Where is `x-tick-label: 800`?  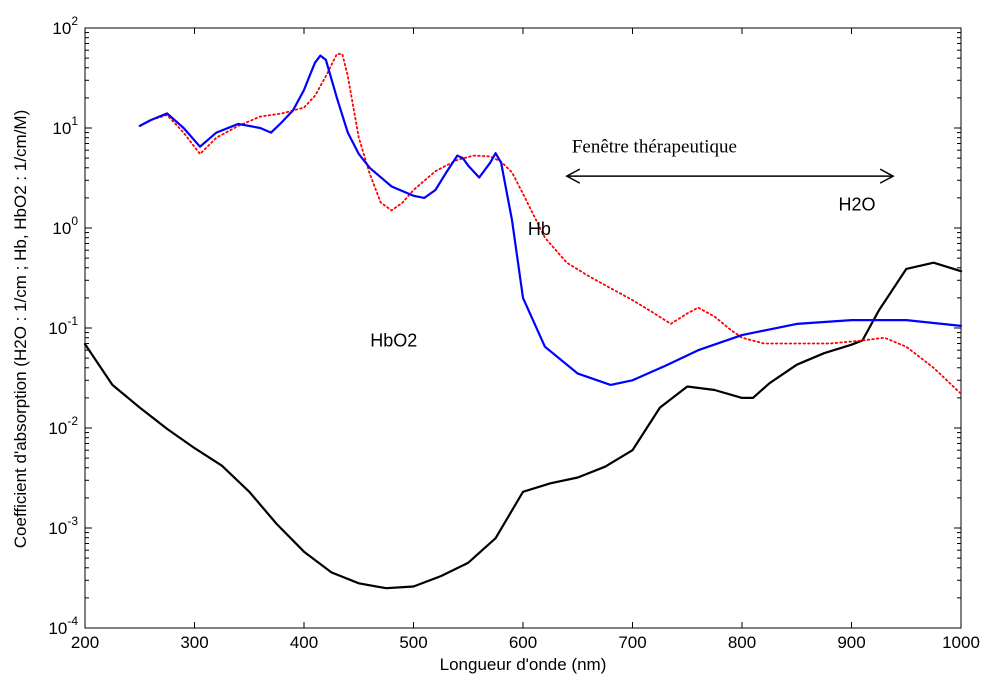 x-tick-label: 800 is located at coordinates (742, 642).